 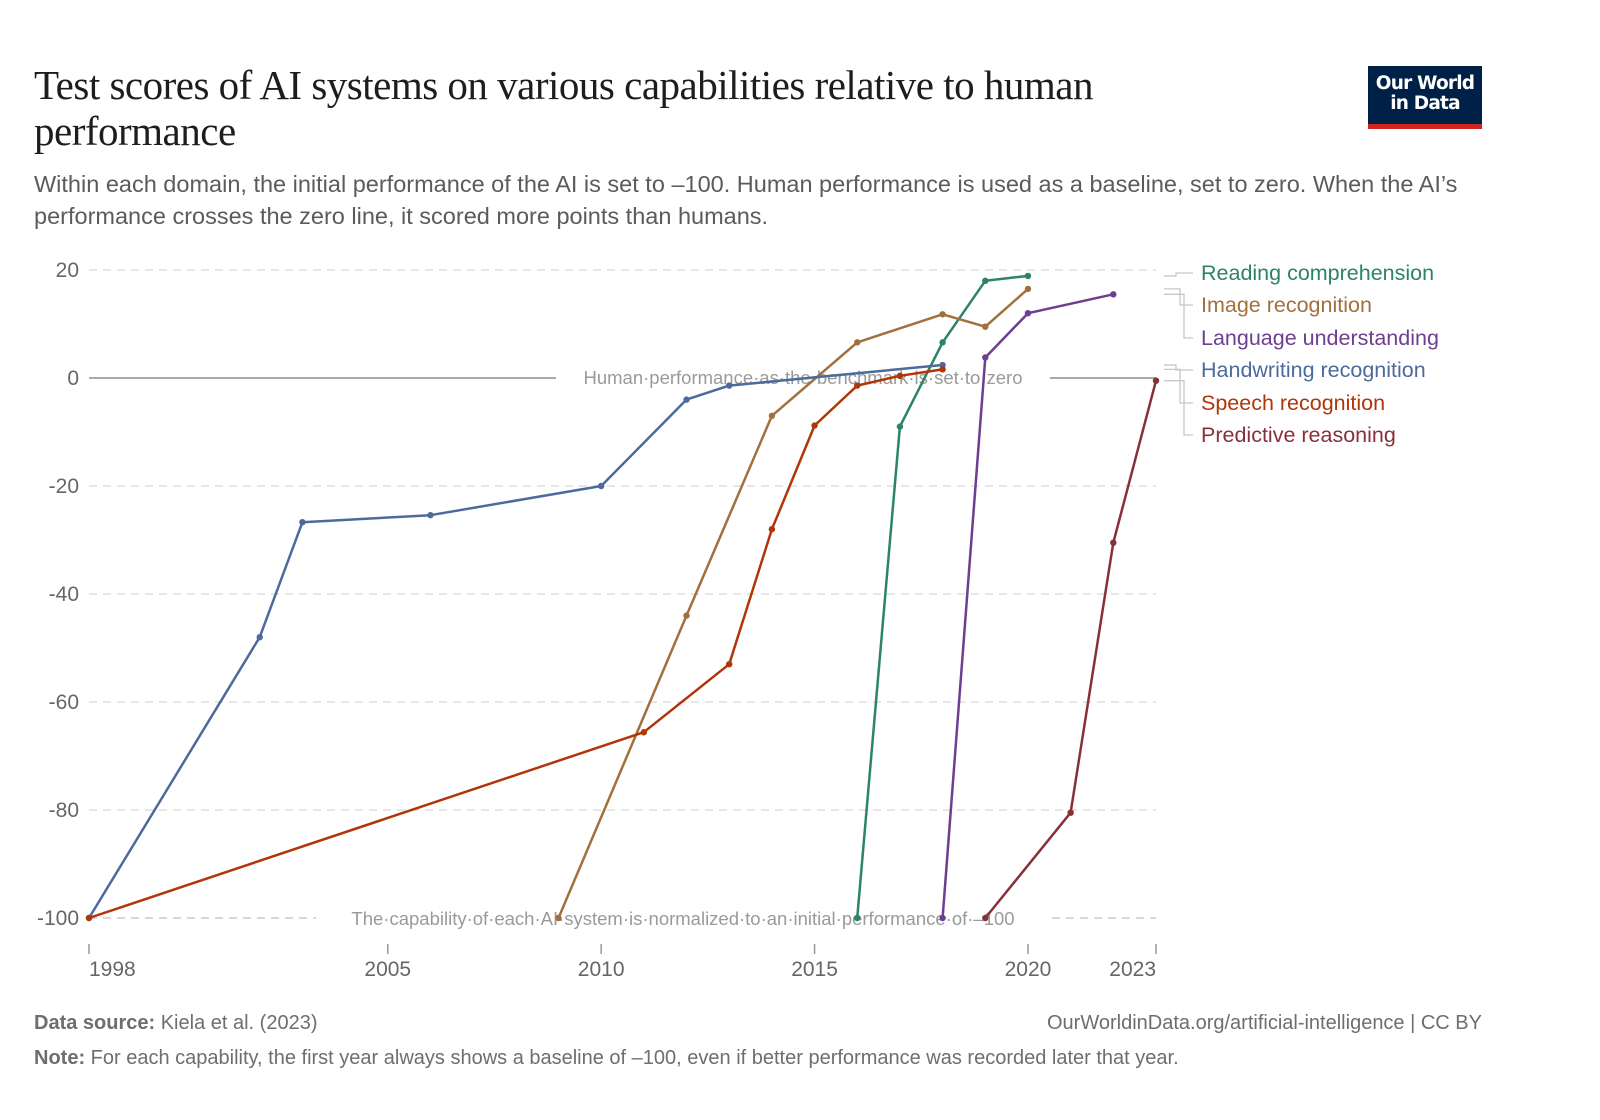 What do you see at coordinates (814, 969) in the screenshot?
I see `x-tick-label: 2015` at bounding box center [814, 969].